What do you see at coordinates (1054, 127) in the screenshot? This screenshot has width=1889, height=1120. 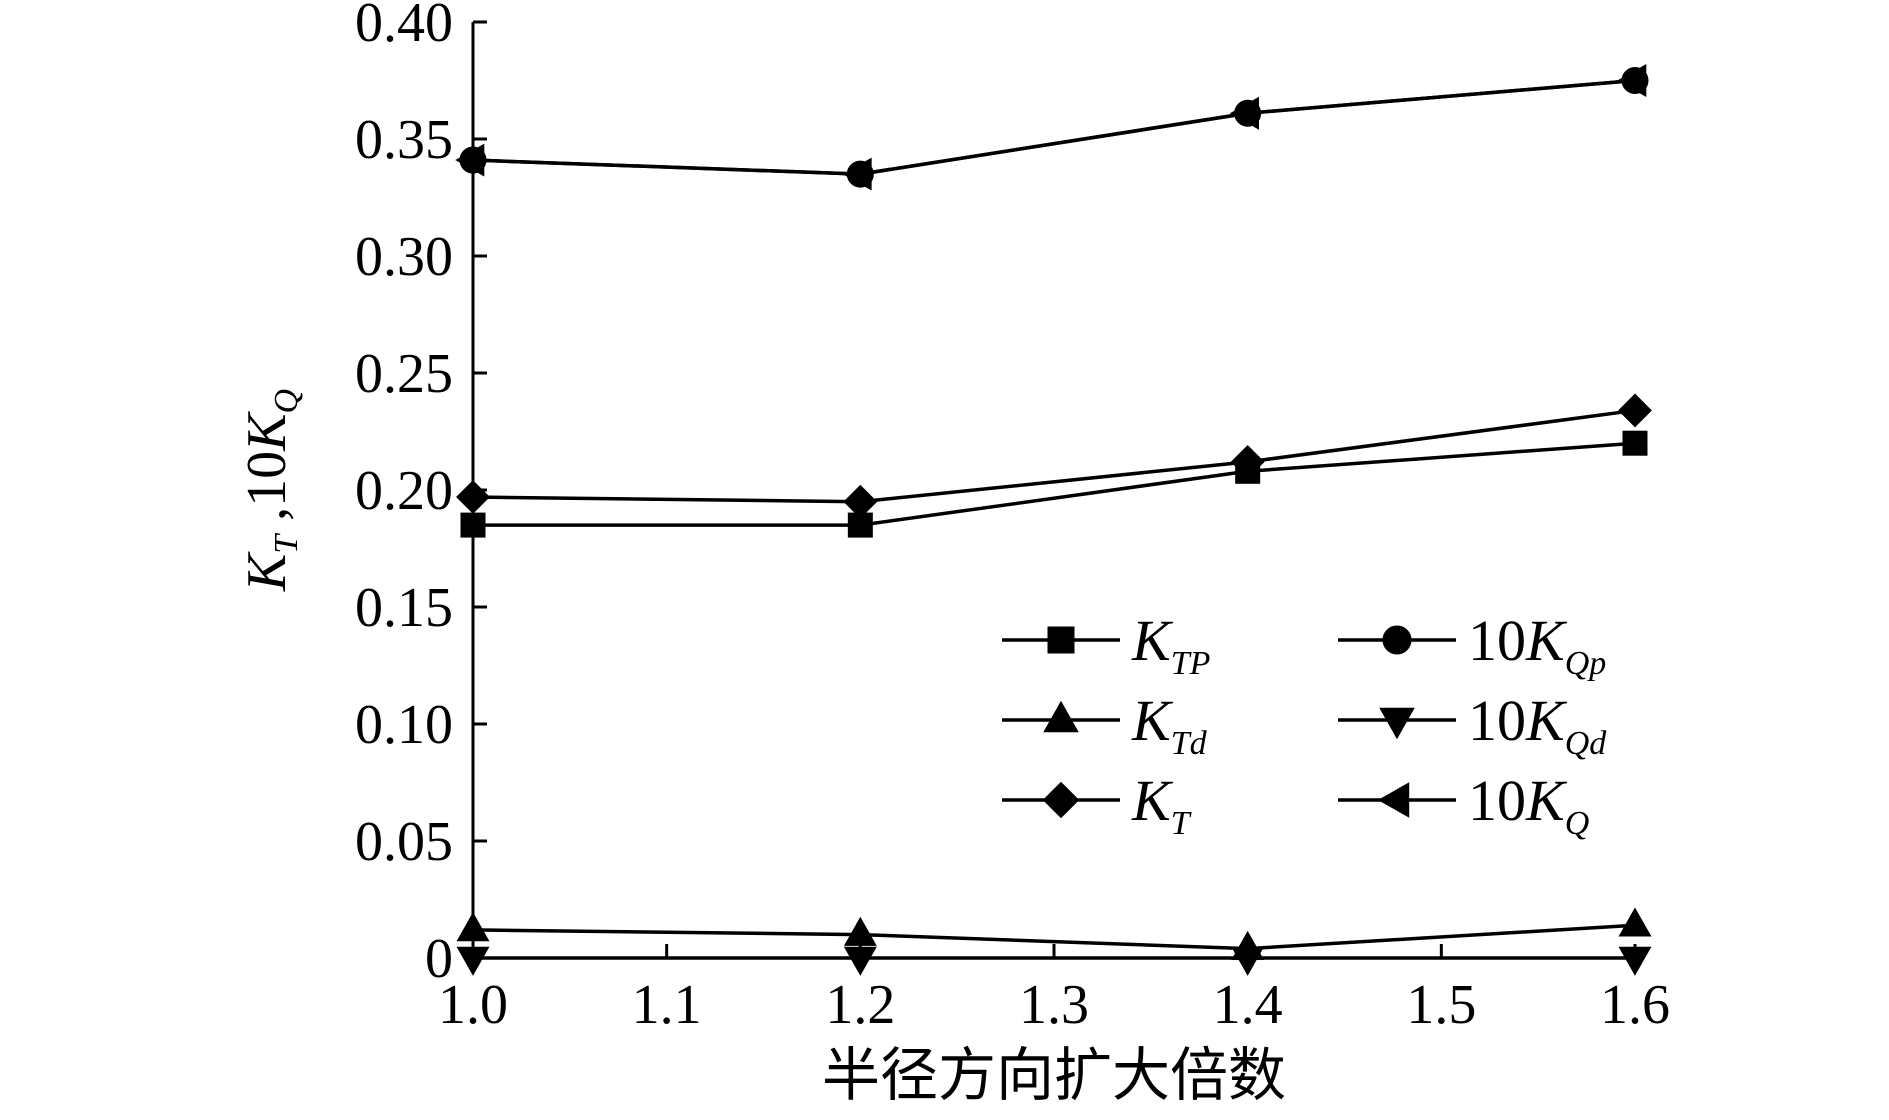 I see `series-line-KQ` at bounding box center [1054, 127].